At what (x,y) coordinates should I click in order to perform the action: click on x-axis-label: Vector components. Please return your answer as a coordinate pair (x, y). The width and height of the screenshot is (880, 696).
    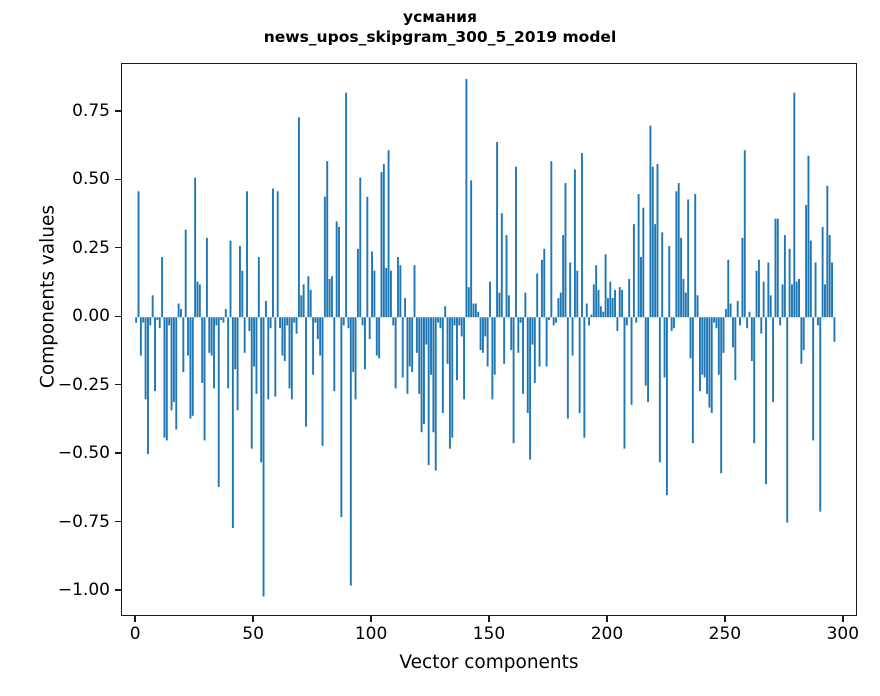
    Looking at the image, I should click on (489, 662).